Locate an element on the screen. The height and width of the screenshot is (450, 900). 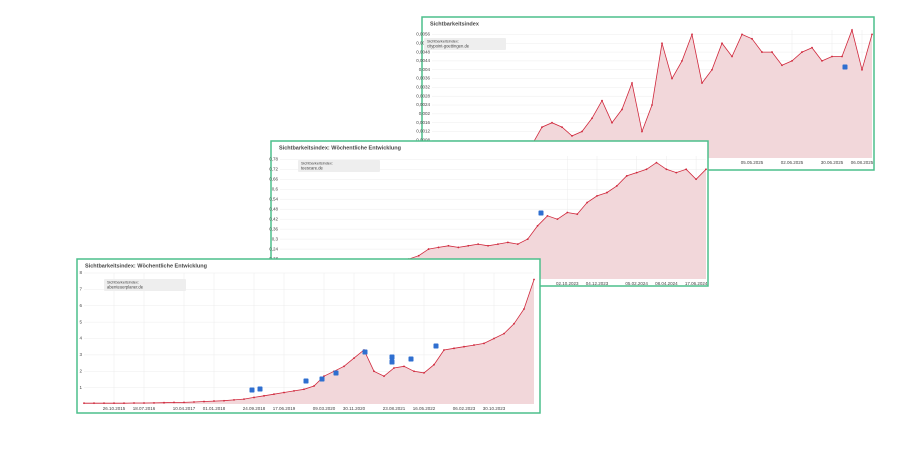
y-tick-label: 0,0016 is located at coordinates (423, 122).